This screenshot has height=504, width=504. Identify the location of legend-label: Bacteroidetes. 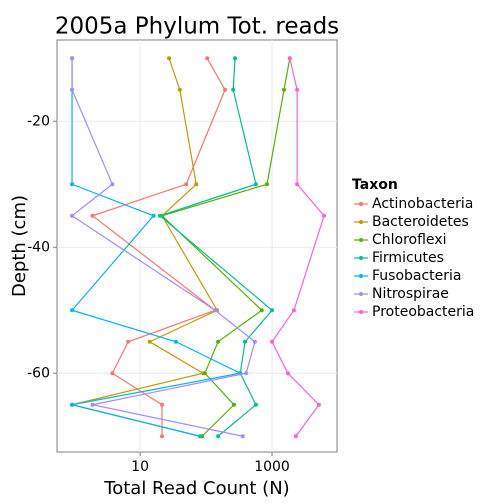
(420, 222).